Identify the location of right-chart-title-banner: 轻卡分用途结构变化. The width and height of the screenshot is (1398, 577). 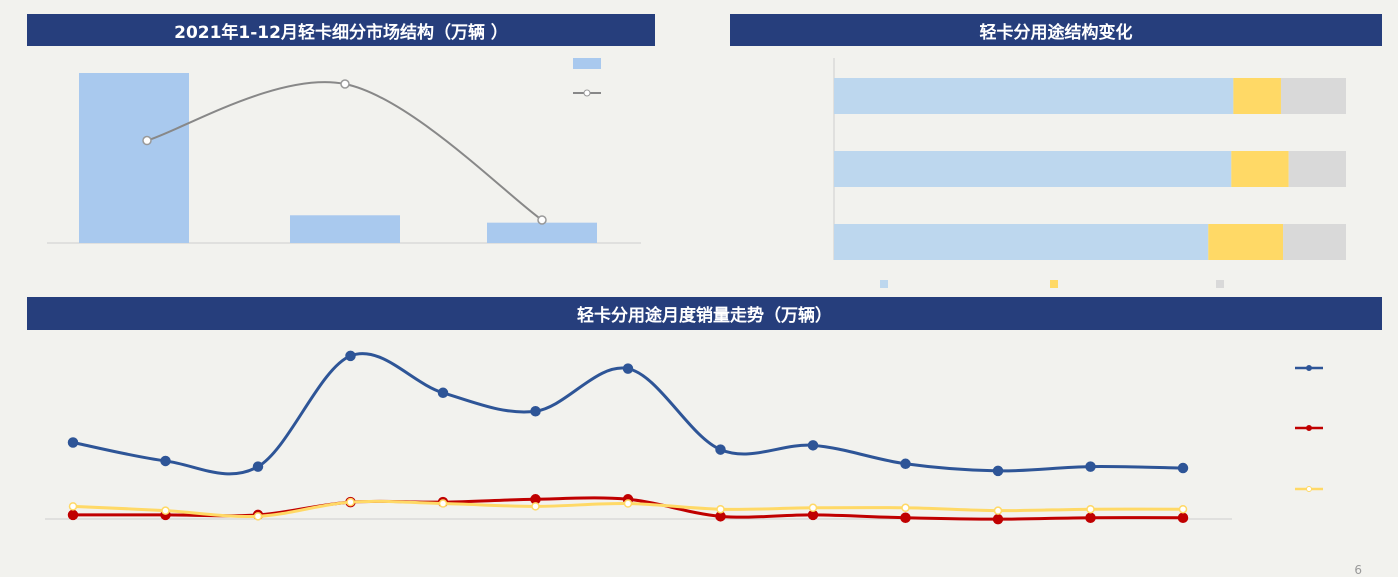
(1056, 30).